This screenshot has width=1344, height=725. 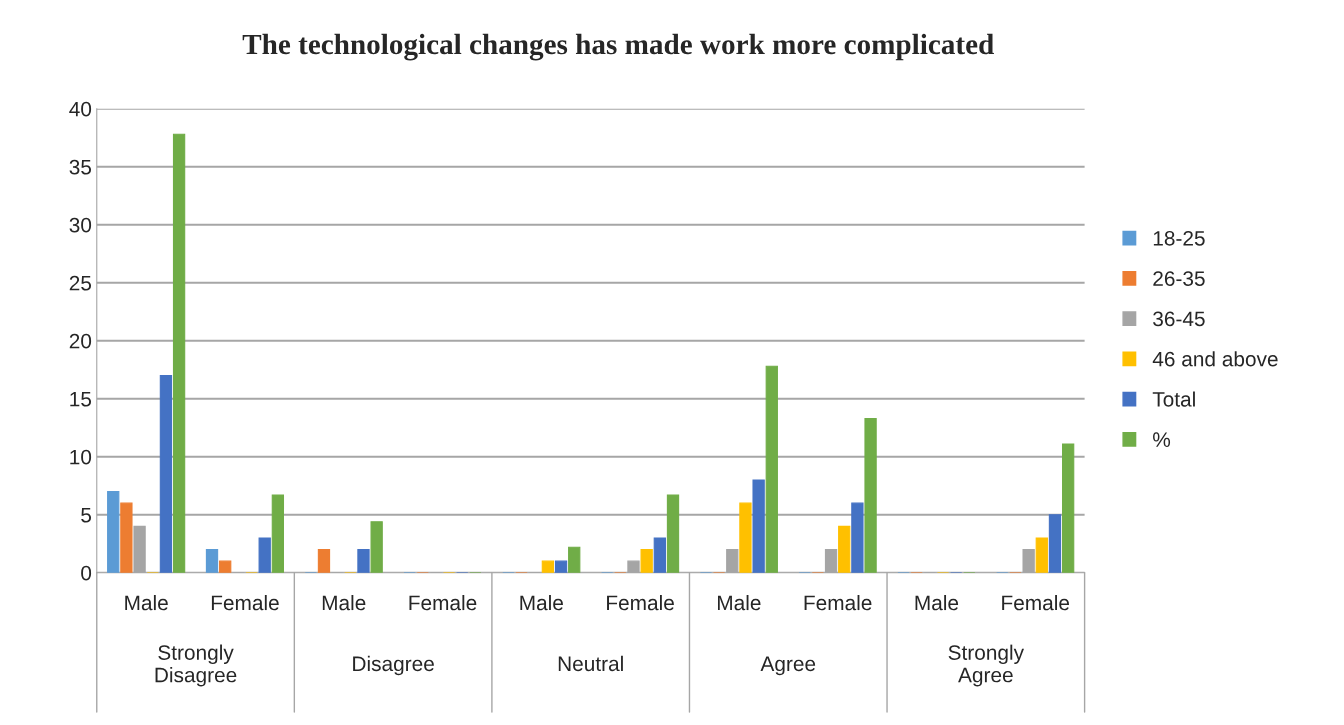 I want to click on text: Strongly Disagree, so click(x=196, y=665).